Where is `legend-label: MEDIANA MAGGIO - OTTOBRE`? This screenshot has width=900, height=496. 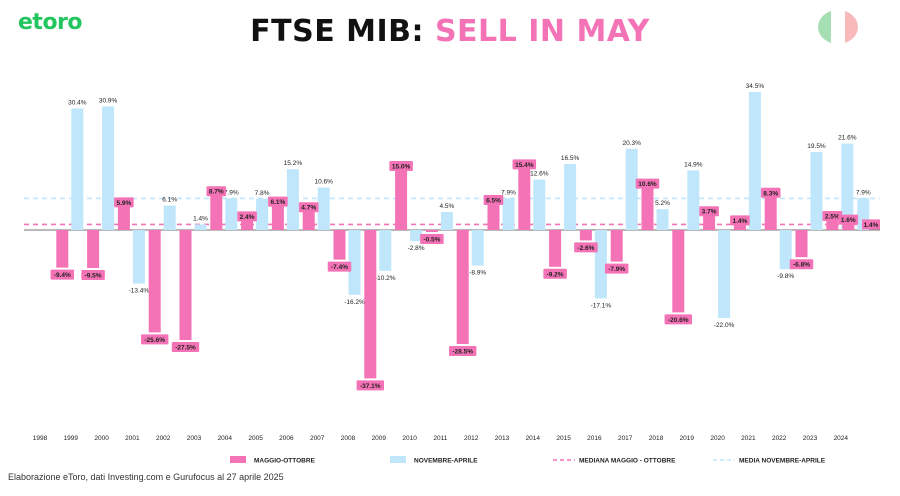 legend-label: MEDIANA MAGGIO - OTTOBRE is located at coordinates (627, 461).